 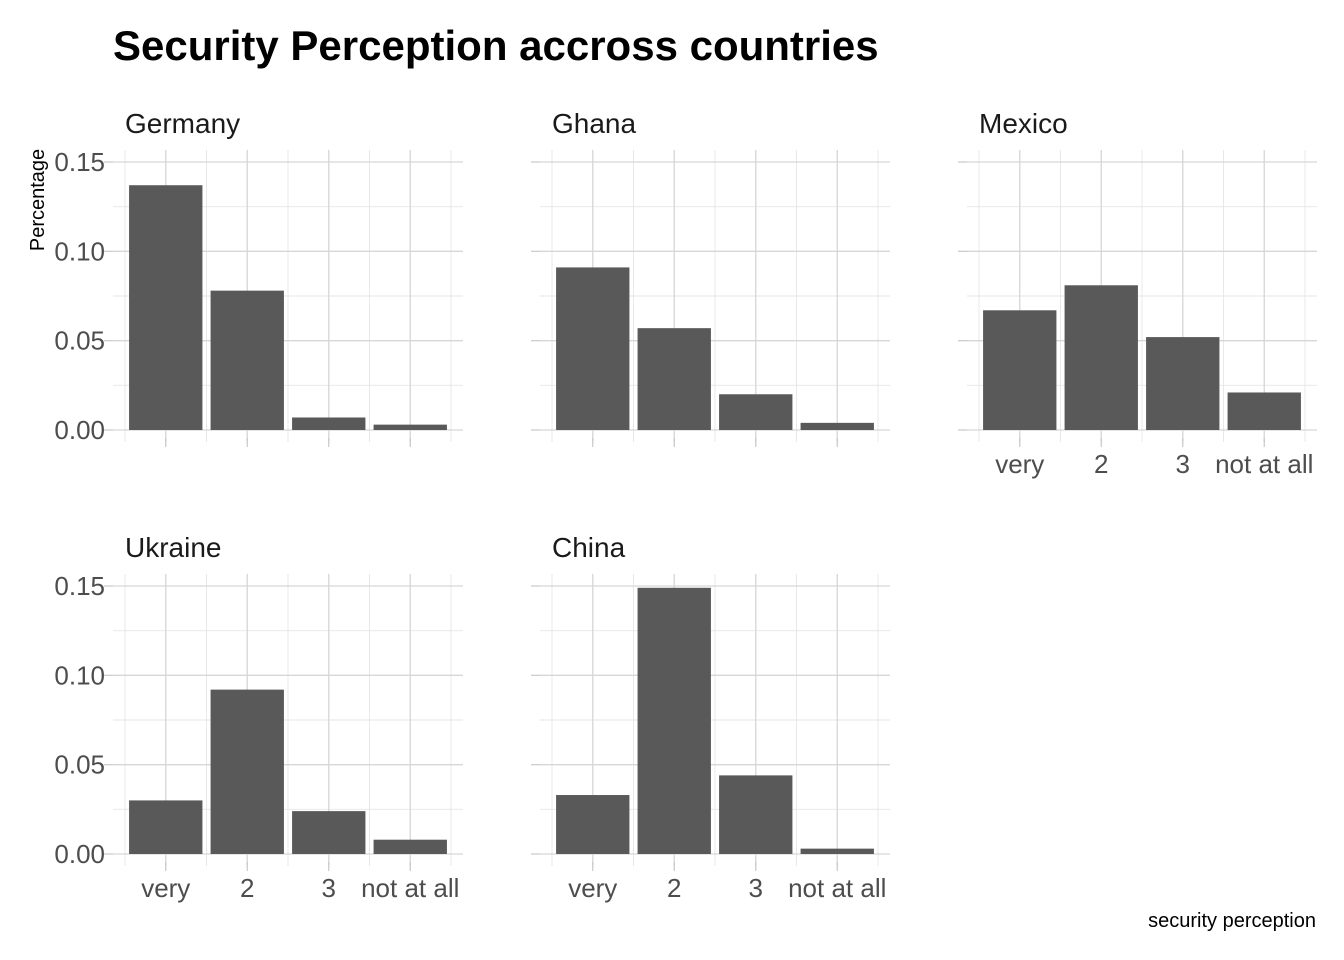 I want to click on bar-germany-not-at-all, so click(x=410, y=427).